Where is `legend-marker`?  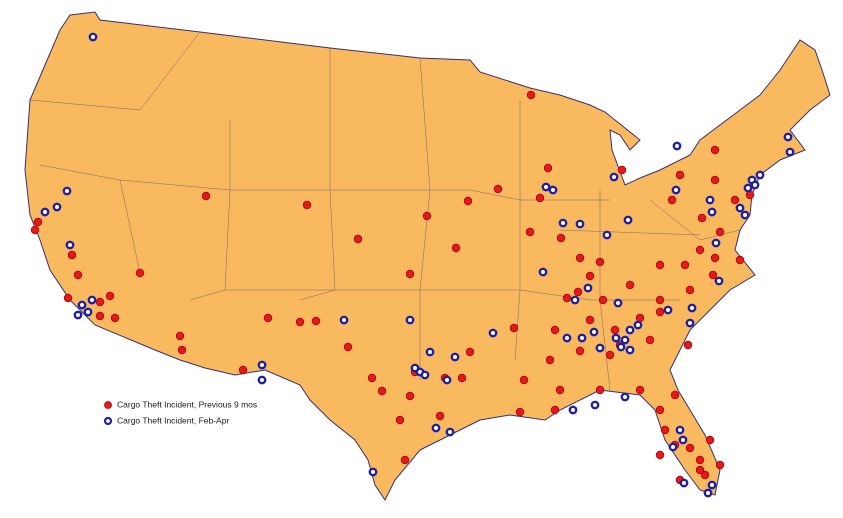
legend-marker is located at coordinates (108, 405).